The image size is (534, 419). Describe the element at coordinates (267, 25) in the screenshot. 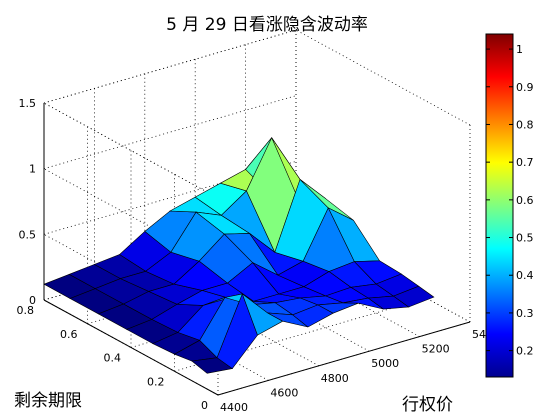

I see `chart-title: 5 月 29 日看涨隐含波动率` at that location.